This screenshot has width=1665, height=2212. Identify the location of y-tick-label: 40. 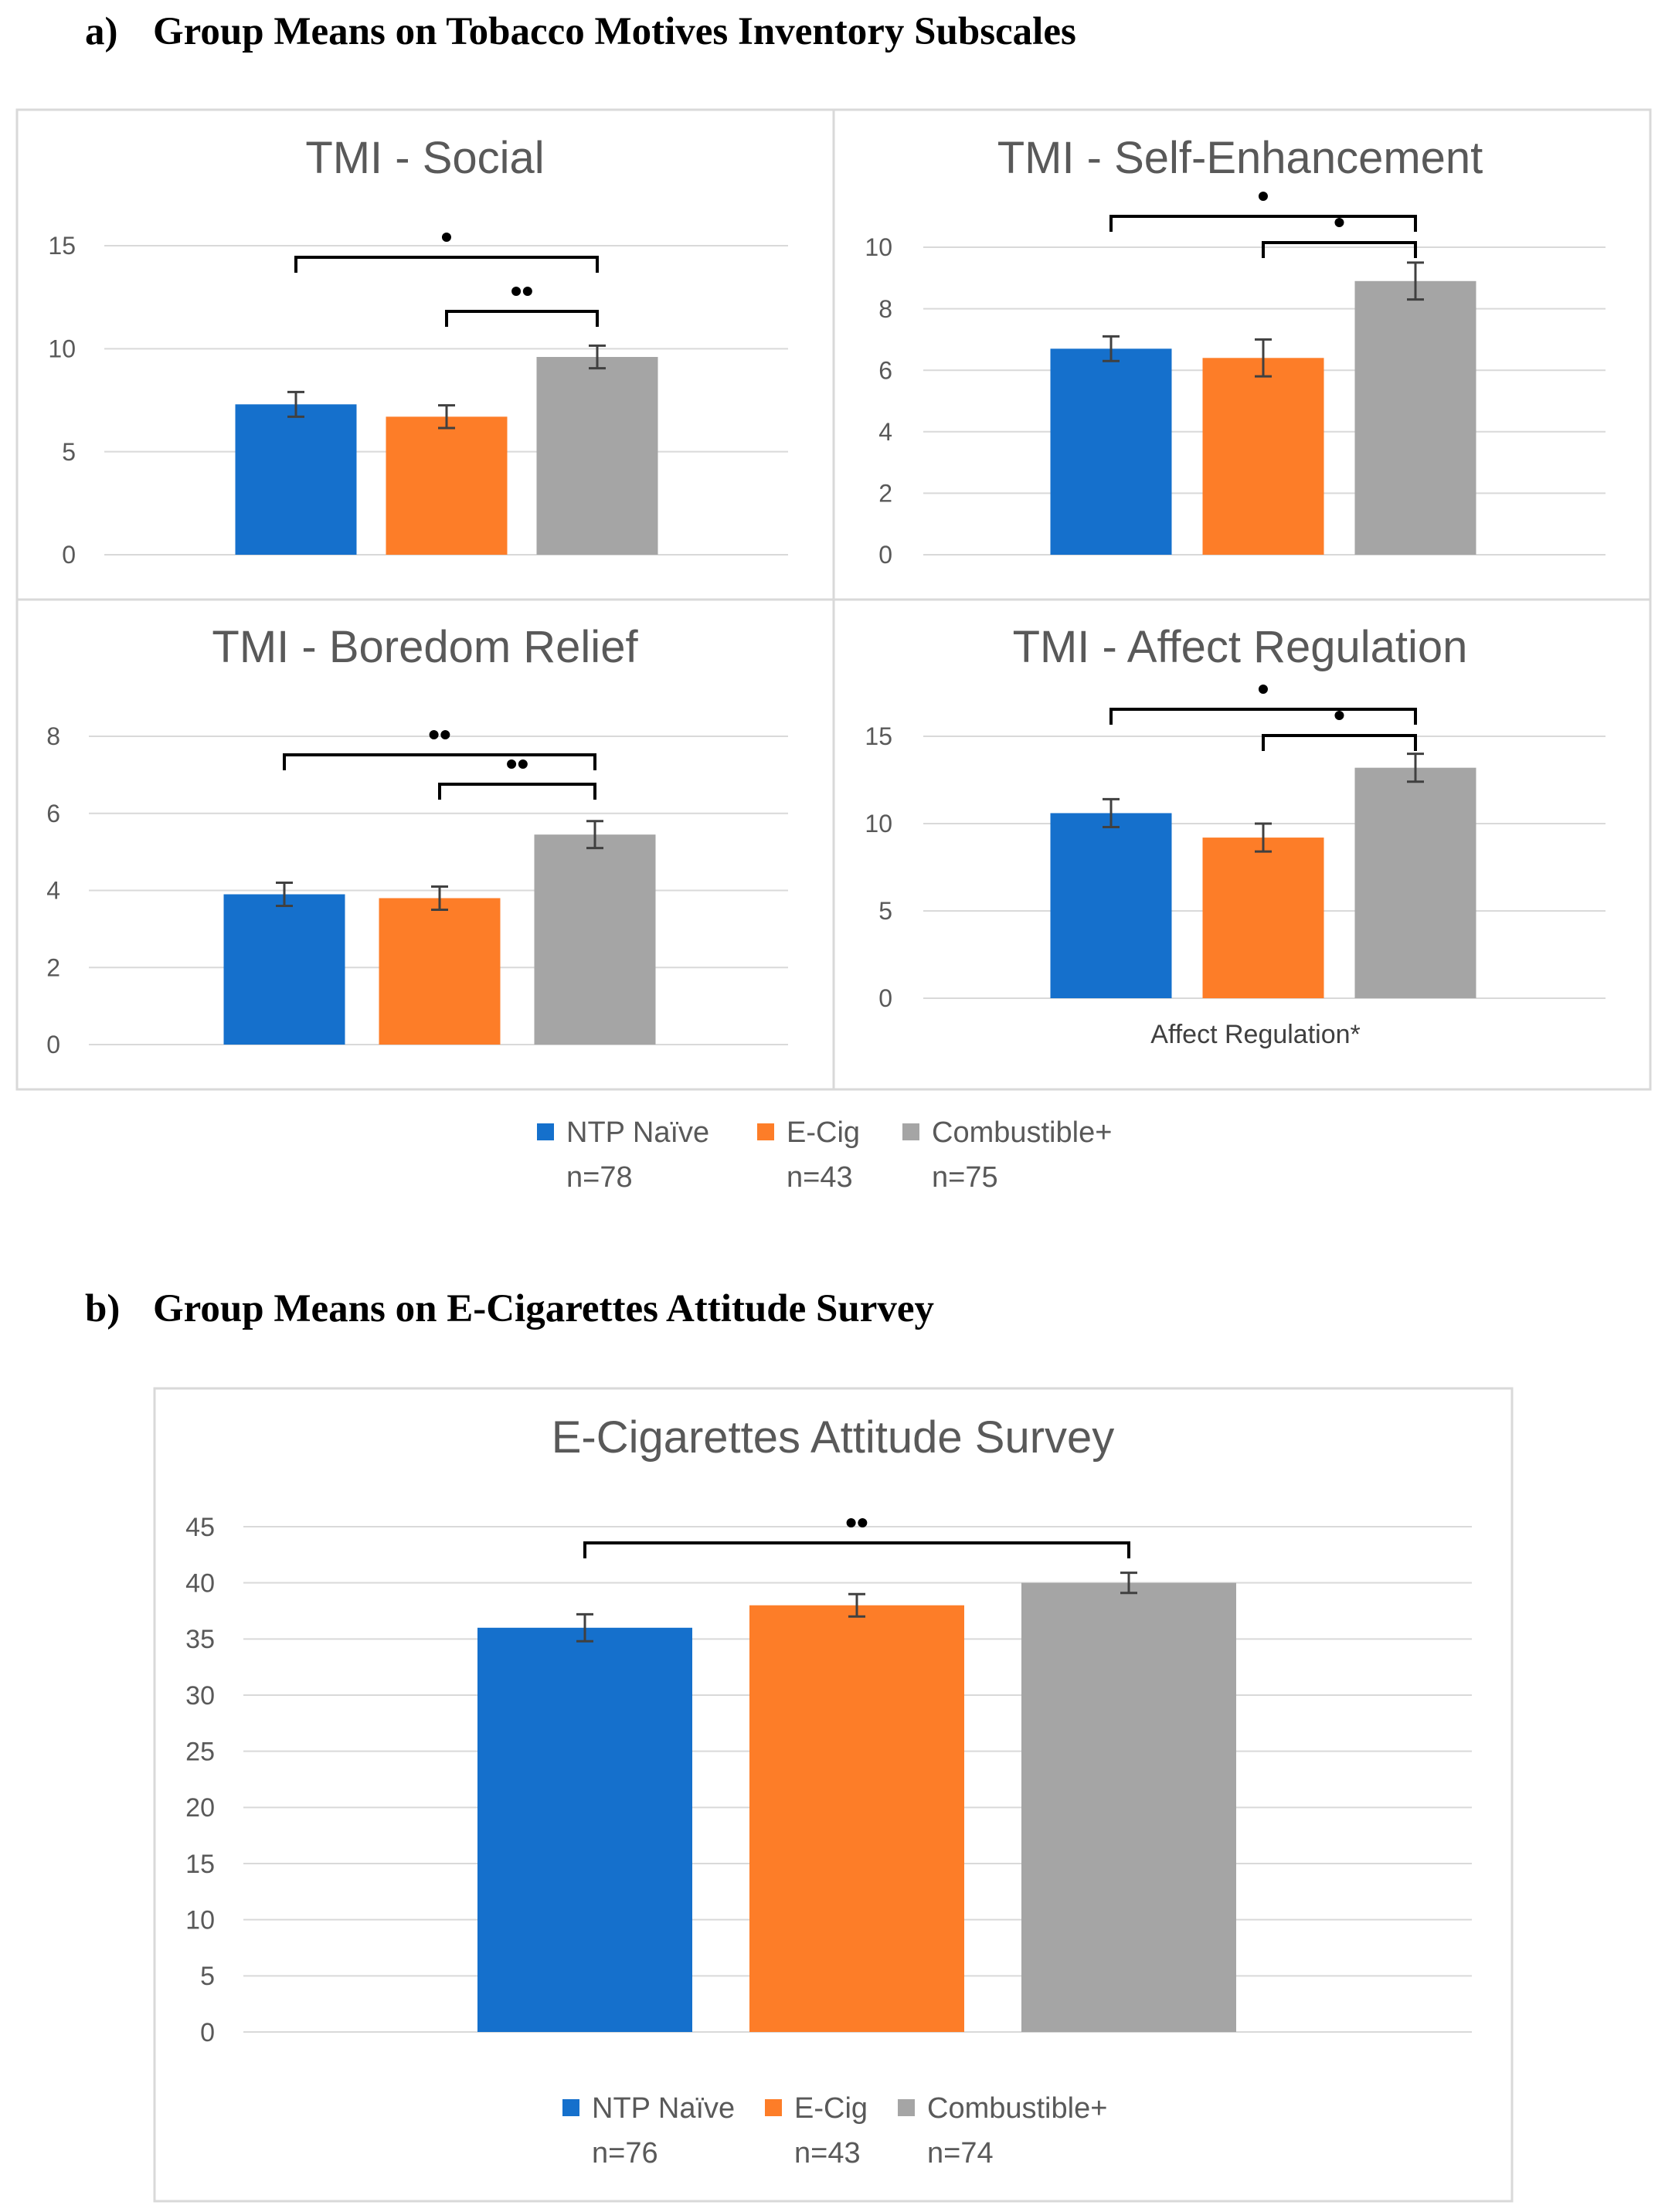
(200, 1584).